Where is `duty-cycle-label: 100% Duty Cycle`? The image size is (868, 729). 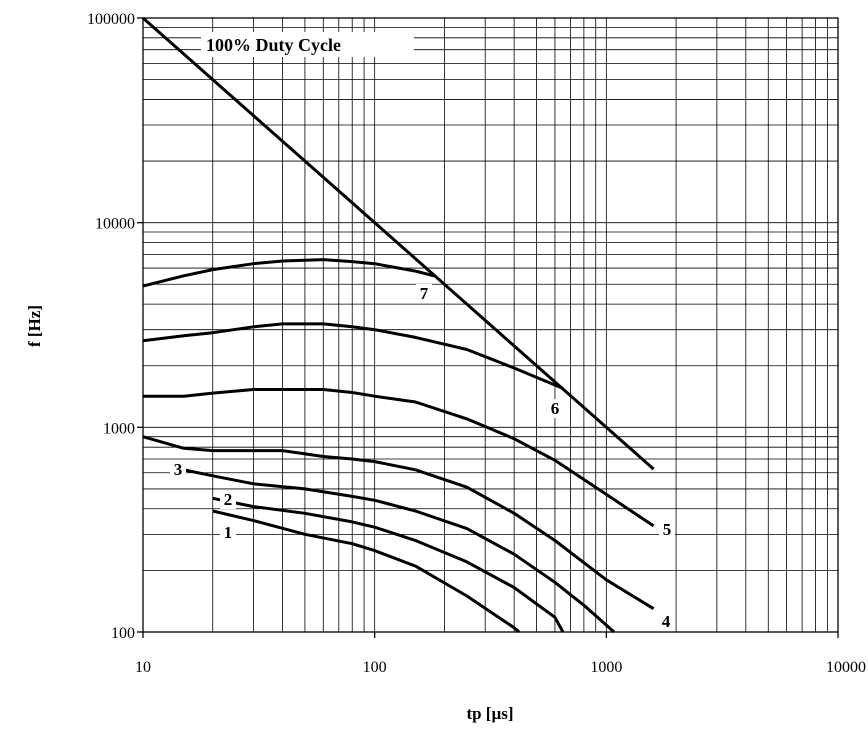 duty-cycle-label: 100% Duty Cycle is located at coordinates (273, 45).